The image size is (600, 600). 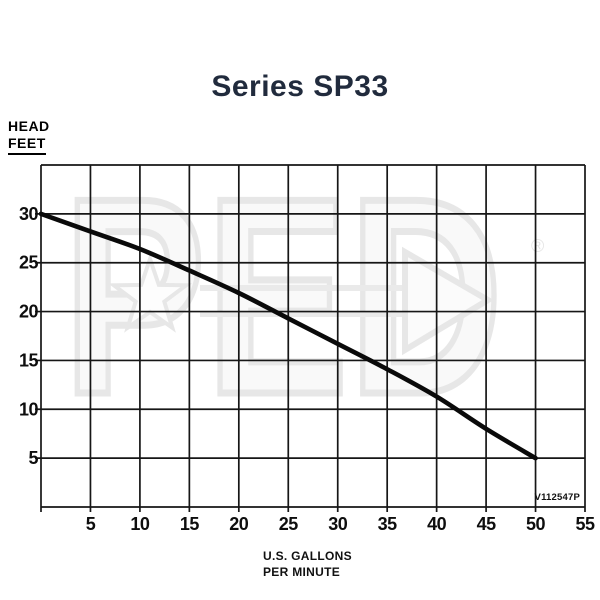 I want to click on x-tick-label: 50, so click(x=536, y=524).